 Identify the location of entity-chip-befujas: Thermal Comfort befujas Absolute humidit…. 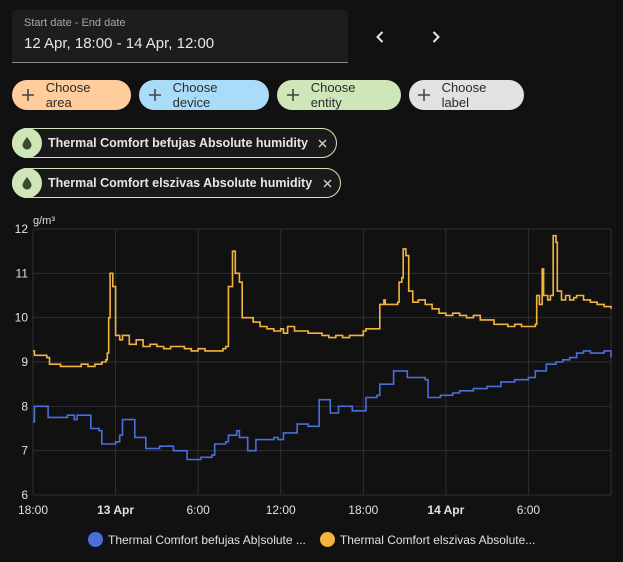
(174, 143).